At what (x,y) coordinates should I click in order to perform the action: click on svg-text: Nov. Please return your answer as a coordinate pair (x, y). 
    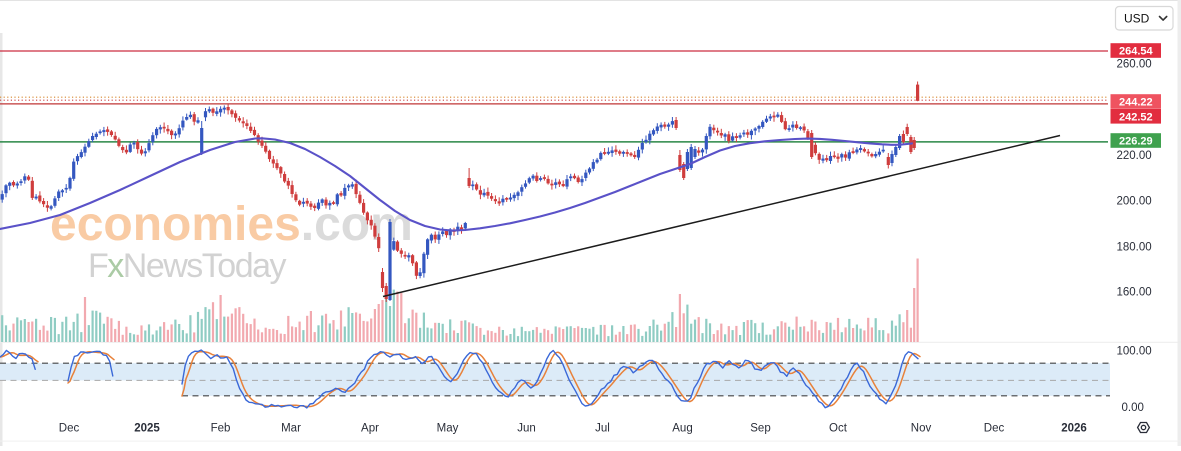
    Looking at the image, I should click on (921, 429).